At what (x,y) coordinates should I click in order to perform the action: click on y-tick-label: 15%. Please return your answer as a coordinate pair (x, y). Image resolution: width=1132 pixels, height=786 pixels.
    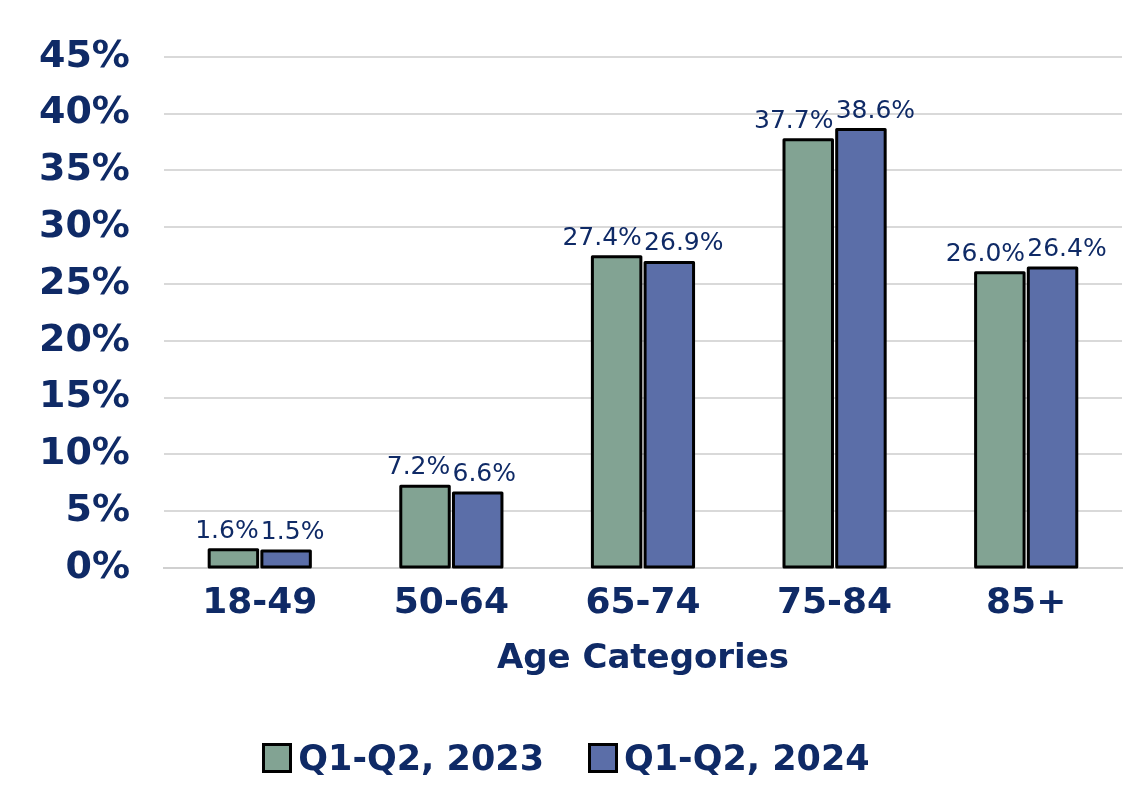
    Looking at the image, I should click on (84, 394).